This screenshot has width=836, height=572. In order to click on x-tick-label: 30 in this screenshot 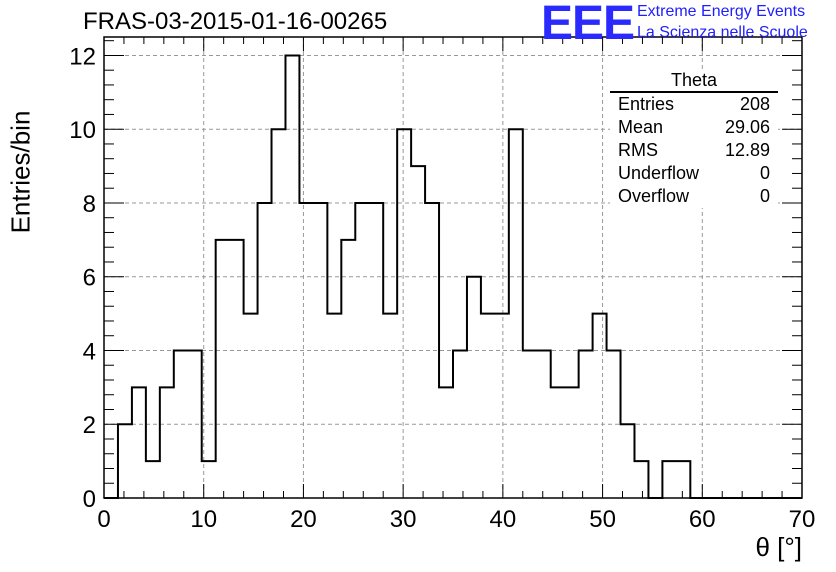, I will do `click(403, 519)`.